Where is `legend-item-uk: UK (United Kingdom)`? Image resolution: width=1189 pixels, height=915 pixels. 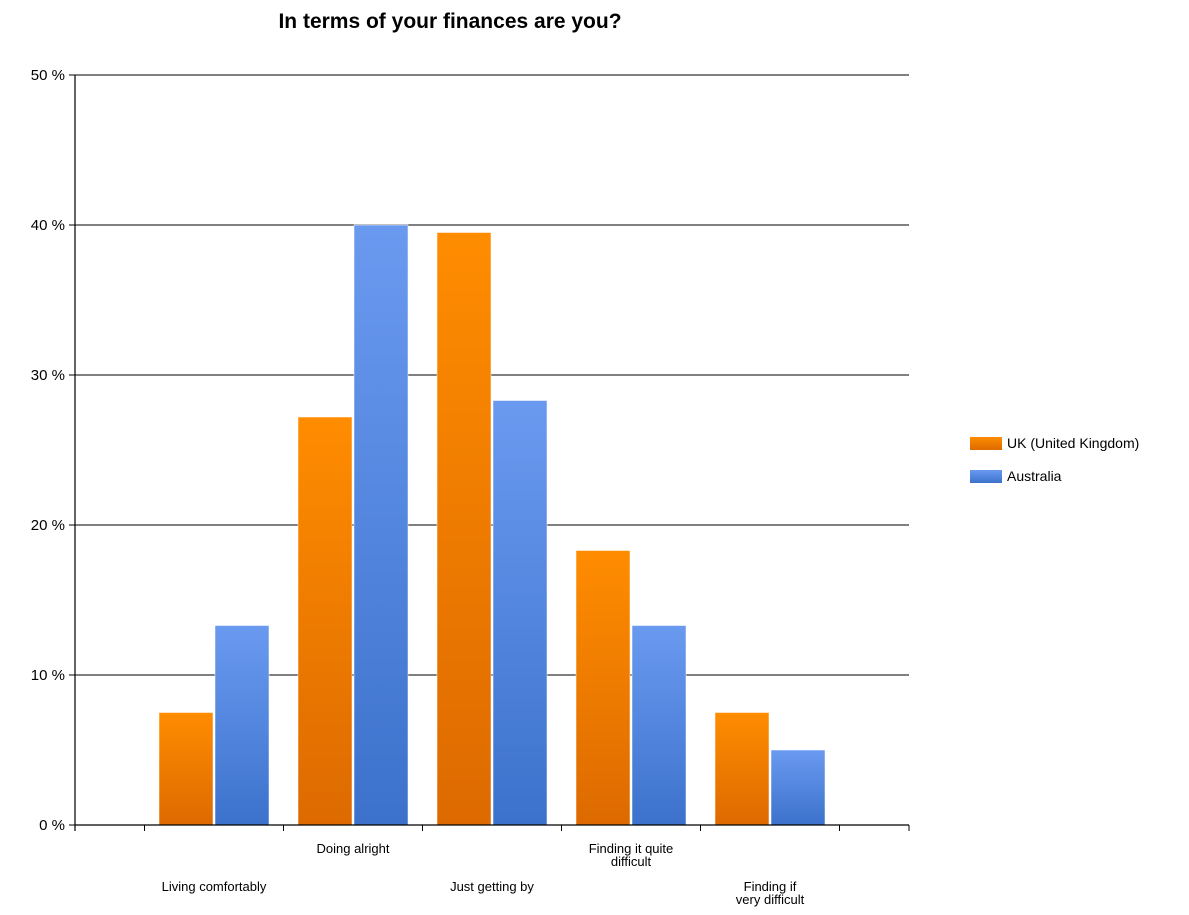 legend-item-uk: UK (United Kingdom) is located at coordinates (1054, 443).